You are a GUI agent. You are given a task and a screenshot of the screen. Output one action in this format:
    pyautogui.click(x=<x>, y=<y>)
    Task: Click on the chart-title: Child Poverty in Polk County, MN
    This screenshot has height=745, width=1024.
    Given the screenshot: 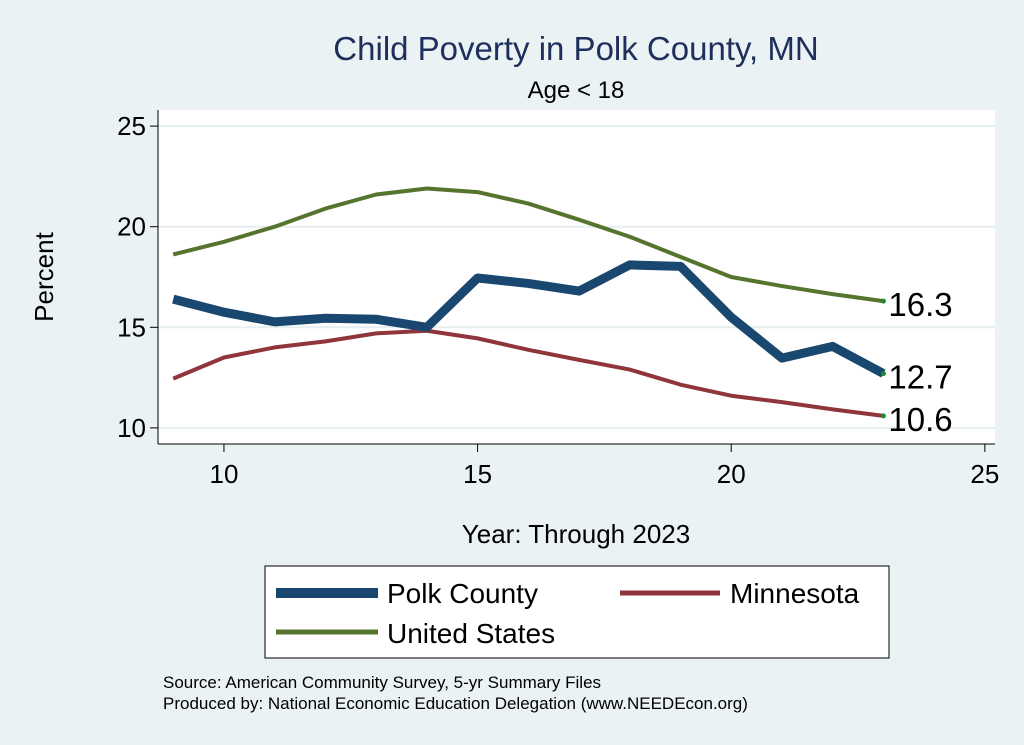 What is the action you would take?
    pyautogui.click(x=575, y=48)
    